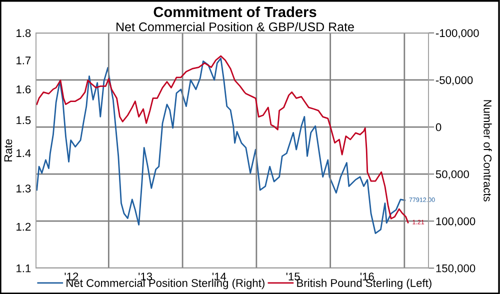  I want to click on y2-tick-label: 150,000, so click(456, 269).